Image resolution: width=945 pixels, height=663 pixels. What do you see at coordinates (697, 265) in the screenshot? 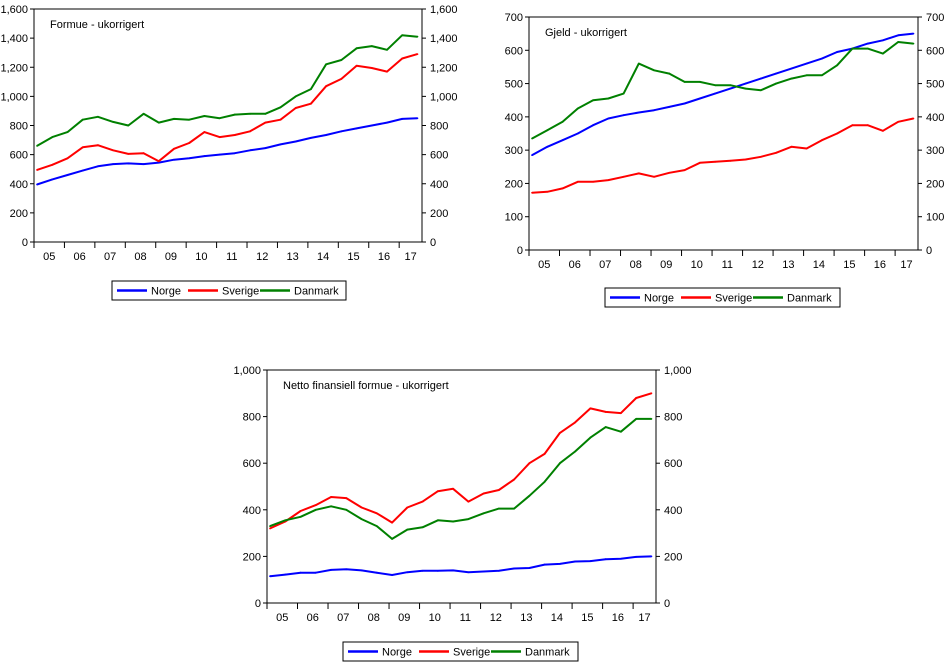
I see `x-tick-label: 10` at bounding box center [697, 265].